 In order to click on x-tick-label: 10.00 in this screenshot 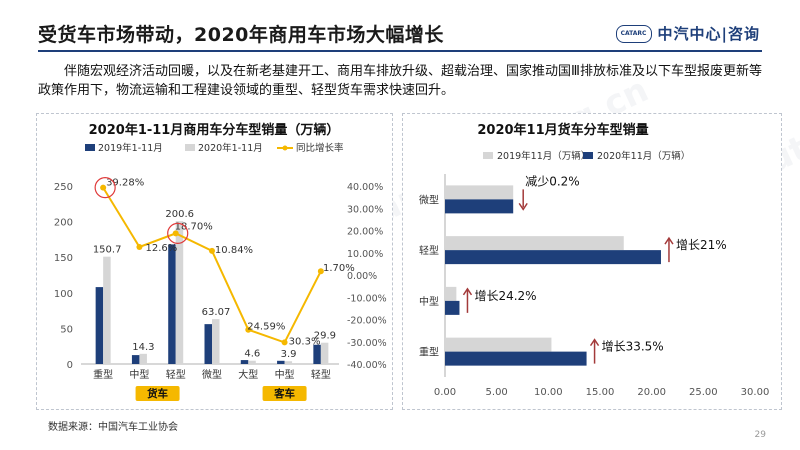, I will do `click(548, 392)`.